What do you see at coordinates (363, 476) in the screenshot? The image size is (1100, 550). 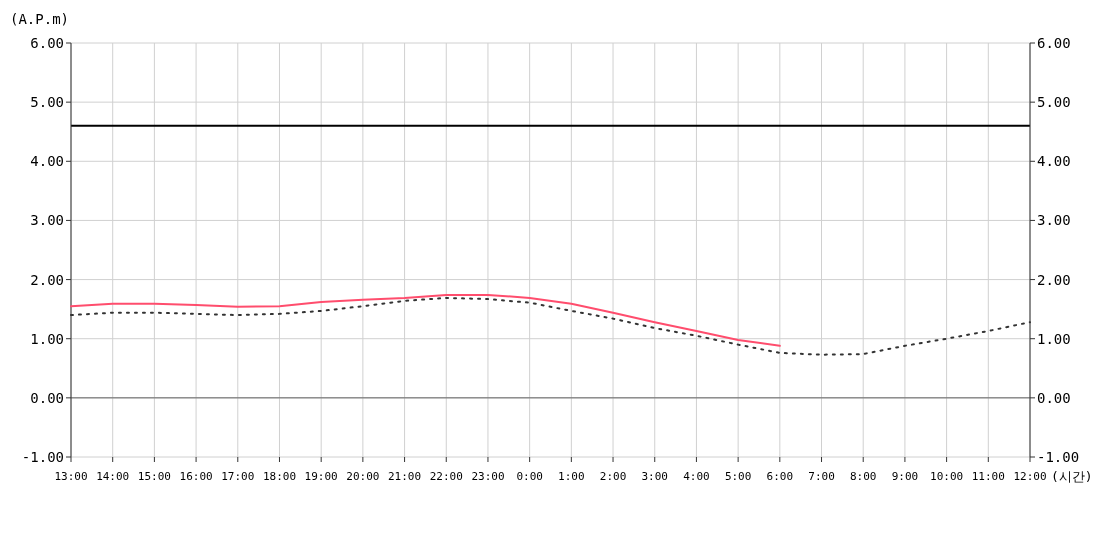 I see `x-tick-label: 20:00` at bounding box center [363, 476].